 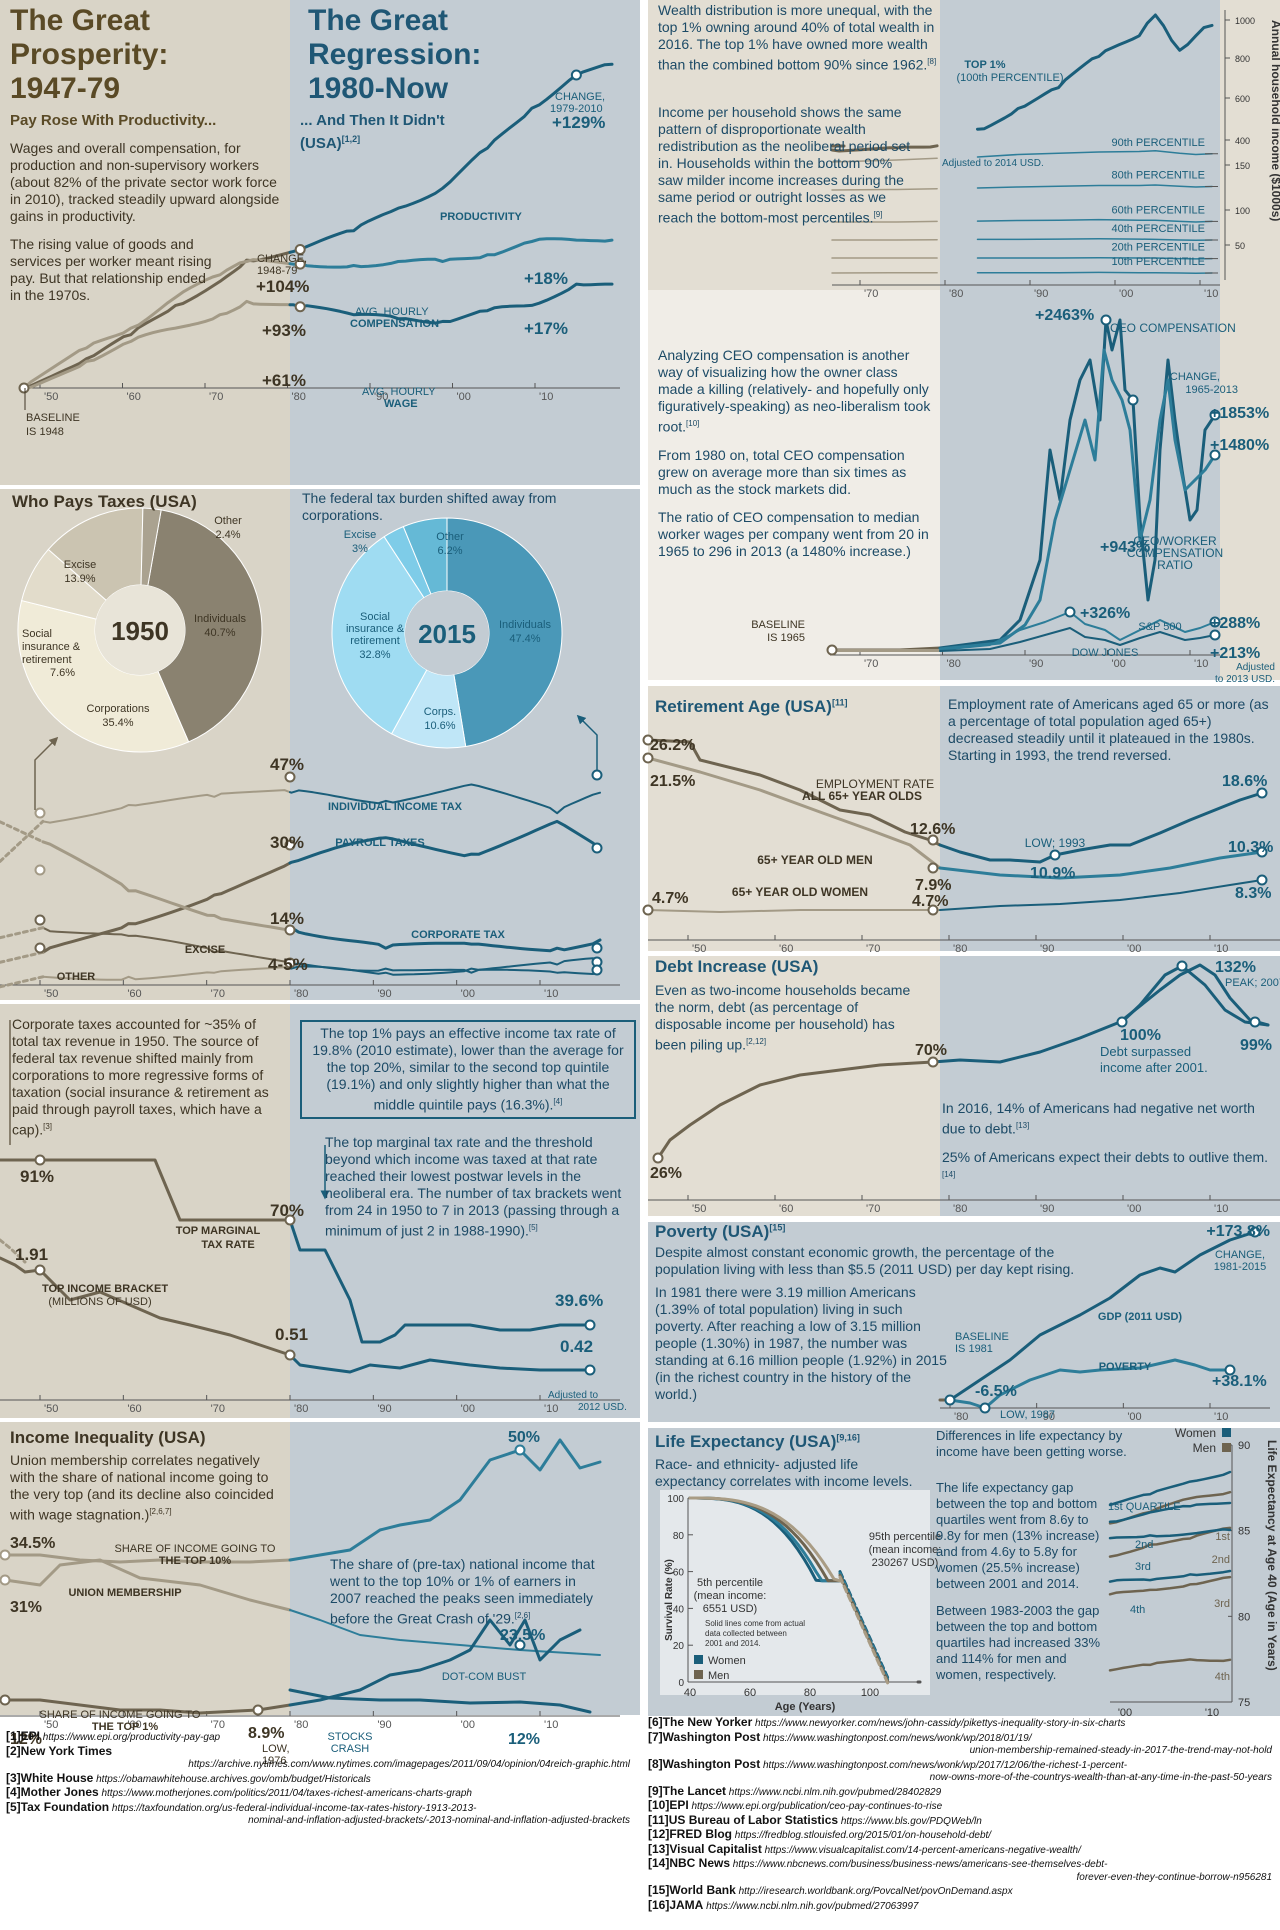 What do you see at coordinates (394, 324) in the screenshot?
I see `series-label: COMPENSATION` at bounding box center [394, 324].